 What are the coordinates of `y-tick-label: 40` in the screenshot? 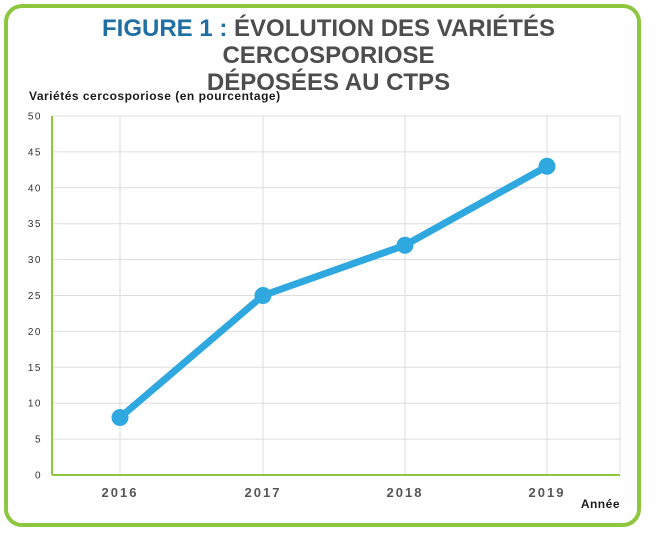 It's located at (35, 188).